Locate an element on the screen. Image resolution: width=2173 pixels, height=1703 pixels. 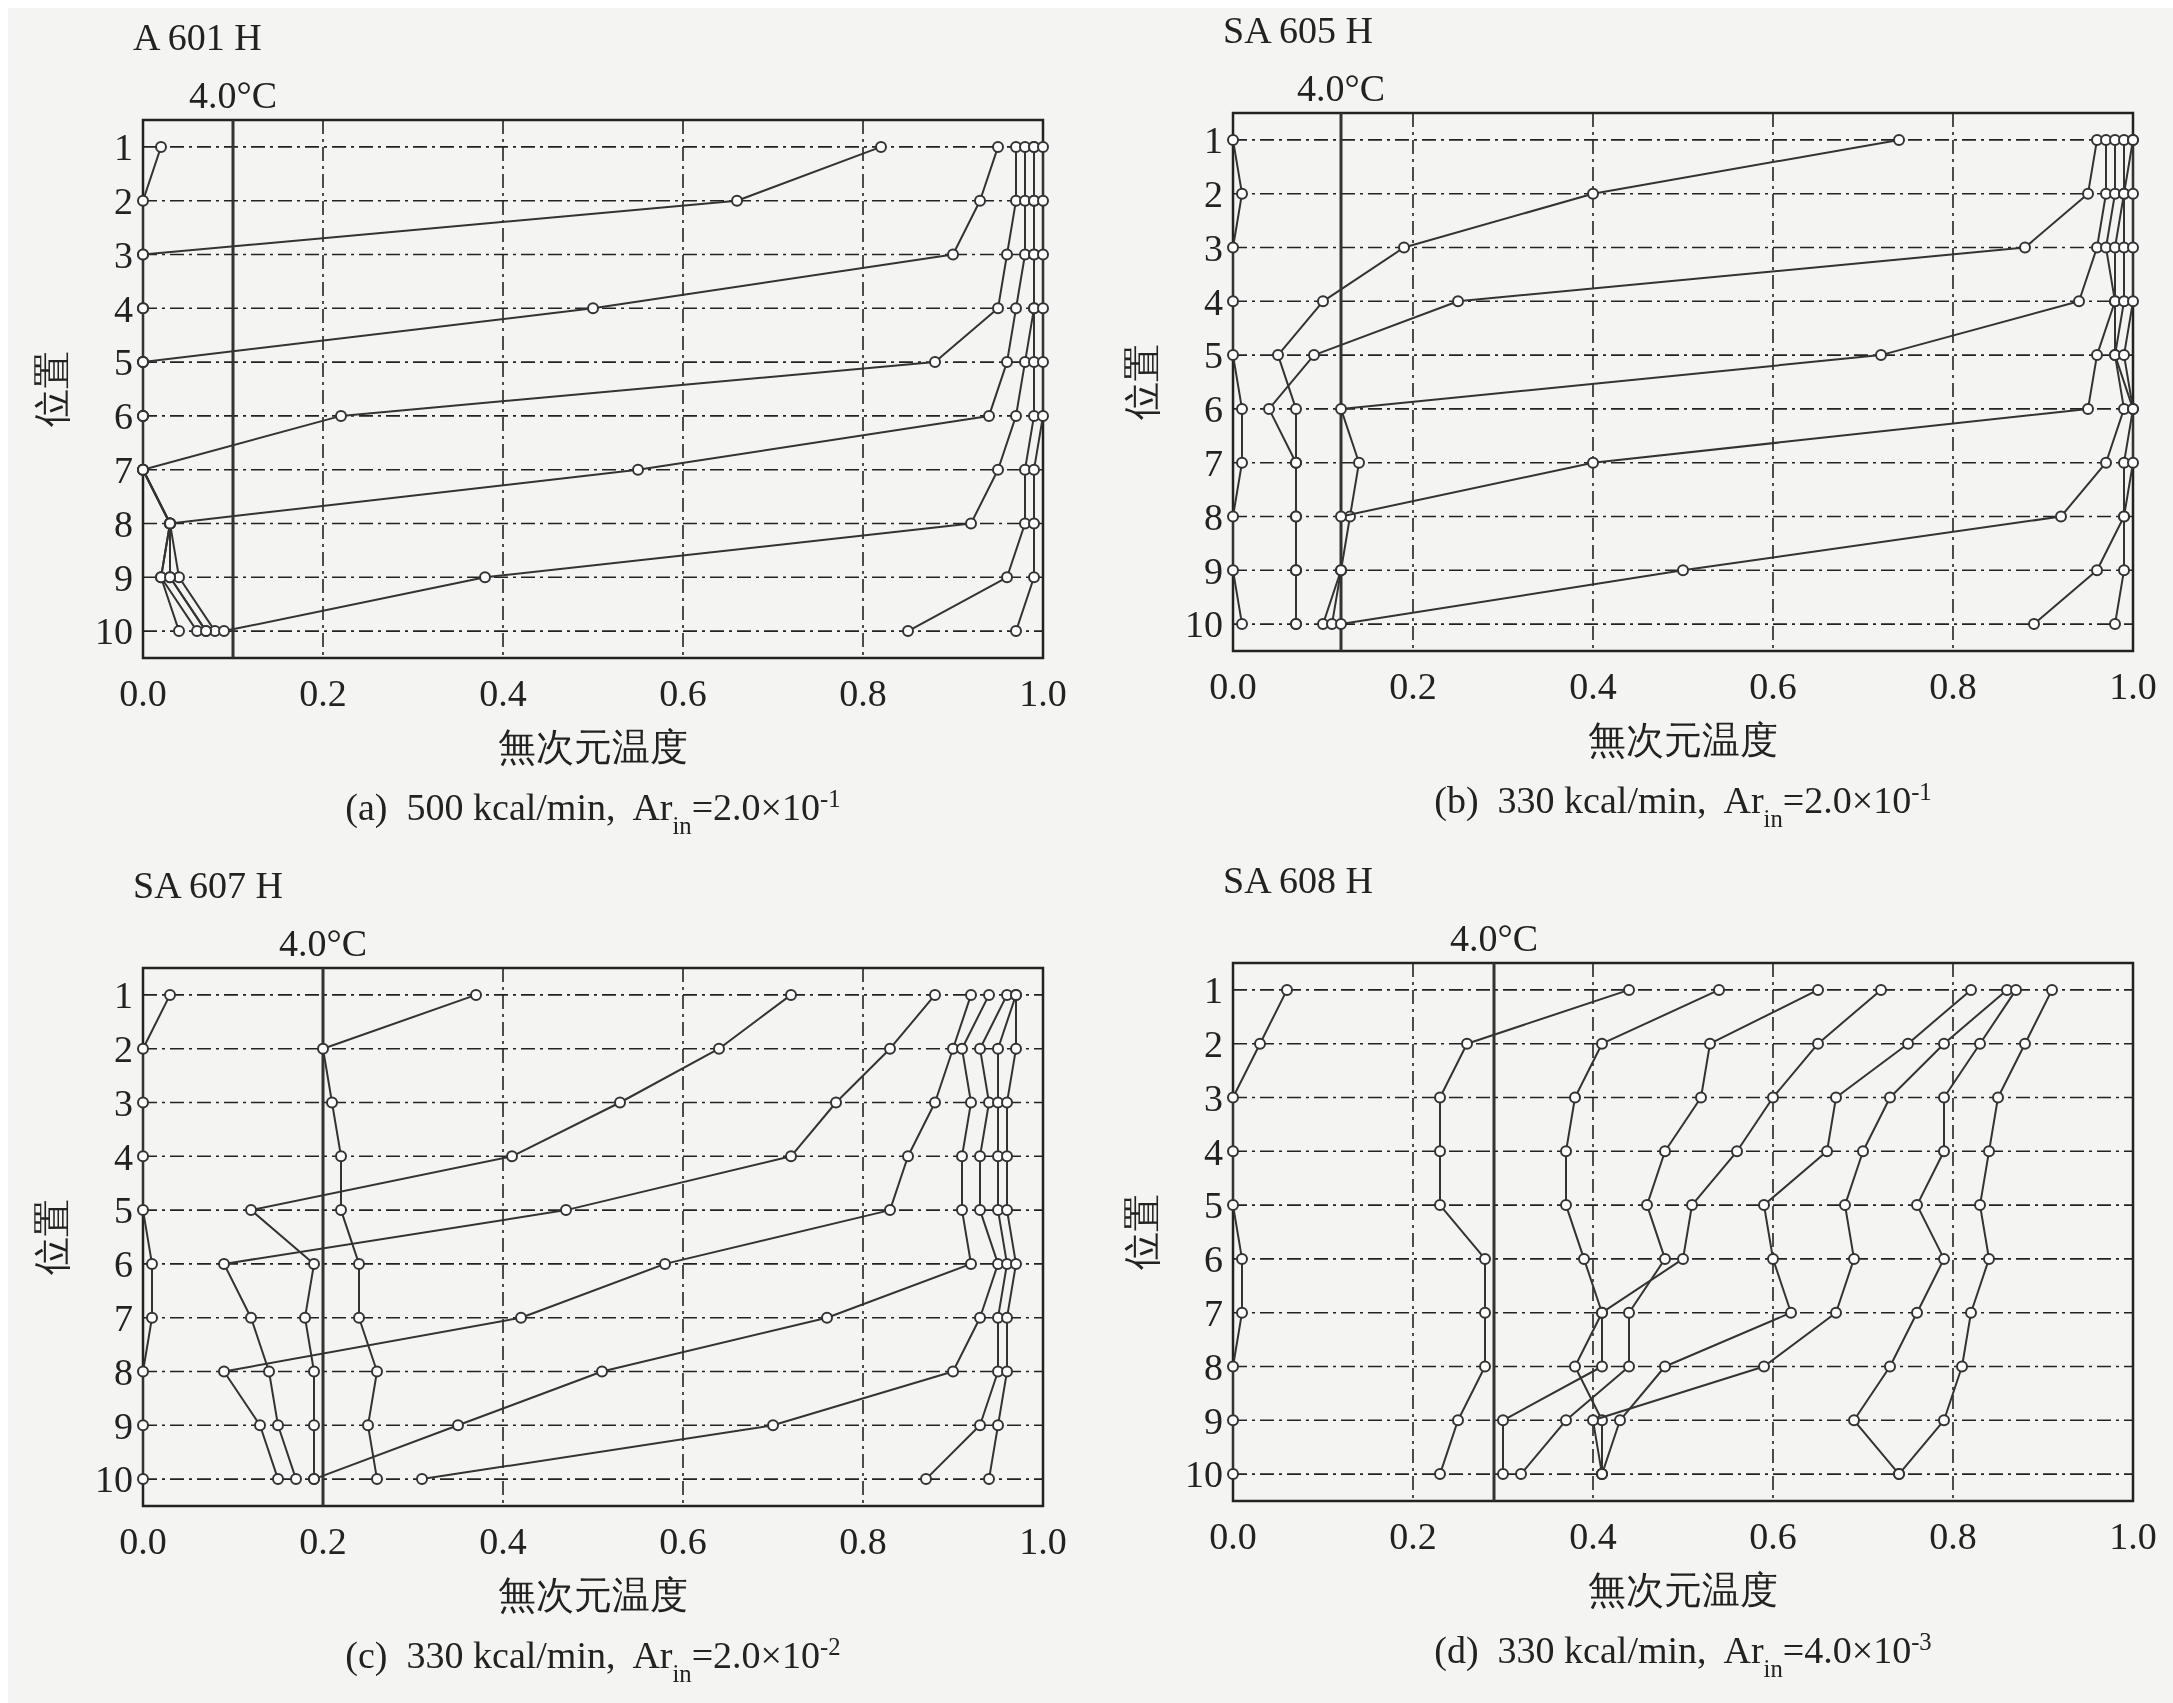
chart-title: SA 605 H is located at coordinates (1298, 30).